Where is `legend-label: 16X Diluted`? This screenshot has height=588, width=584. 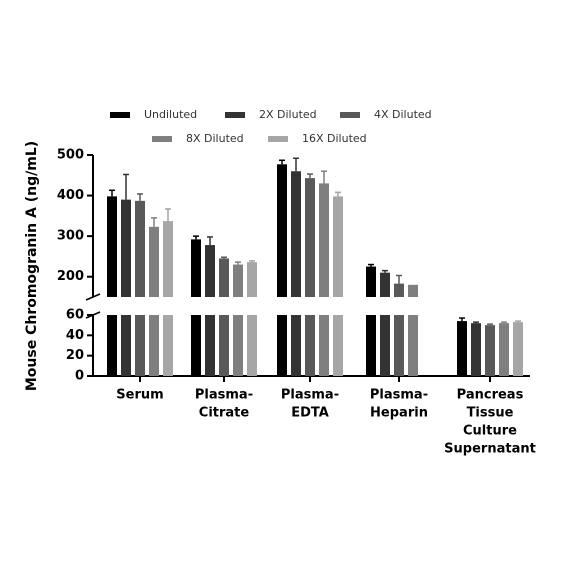 legend-label: 16X Diluted is located at coordinates (334, 138).